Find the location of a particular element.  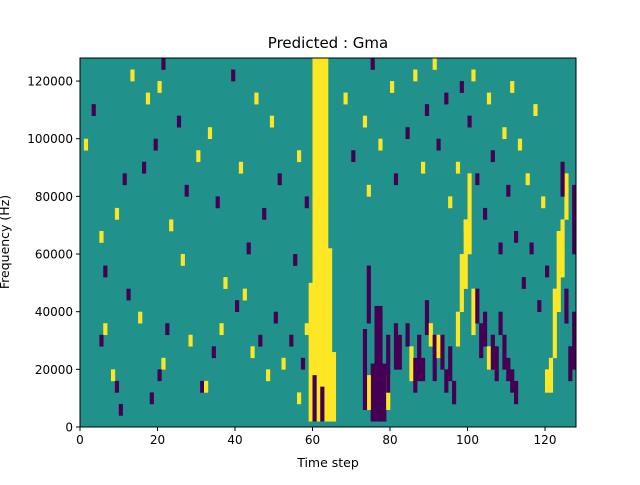

y-tick-label: 0 is located at coordinates (69, 428).